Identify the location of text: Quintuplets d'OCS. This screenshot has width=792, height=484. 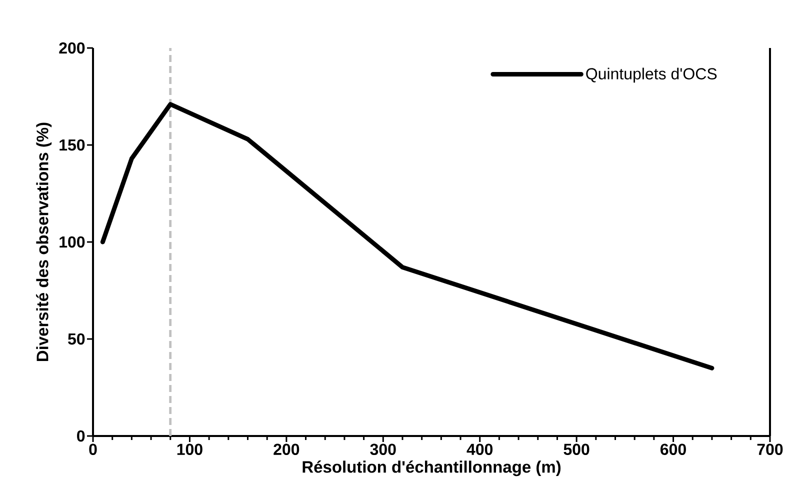
(651, 75).